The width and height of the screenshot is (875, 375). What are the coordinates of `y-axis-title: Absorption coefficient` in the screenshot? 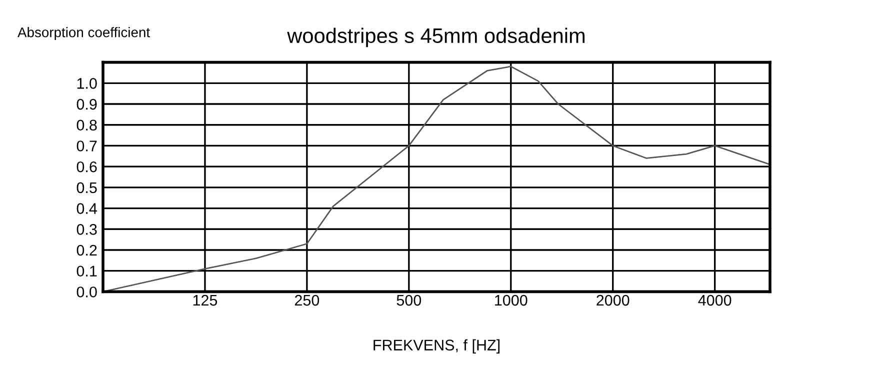 It's located at (84, 33).